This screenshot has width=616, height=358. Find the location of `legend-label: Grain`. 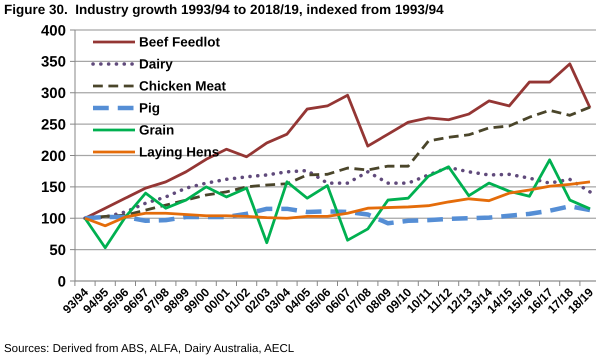

legend-label: Grain is located at coordinates (156, 130).